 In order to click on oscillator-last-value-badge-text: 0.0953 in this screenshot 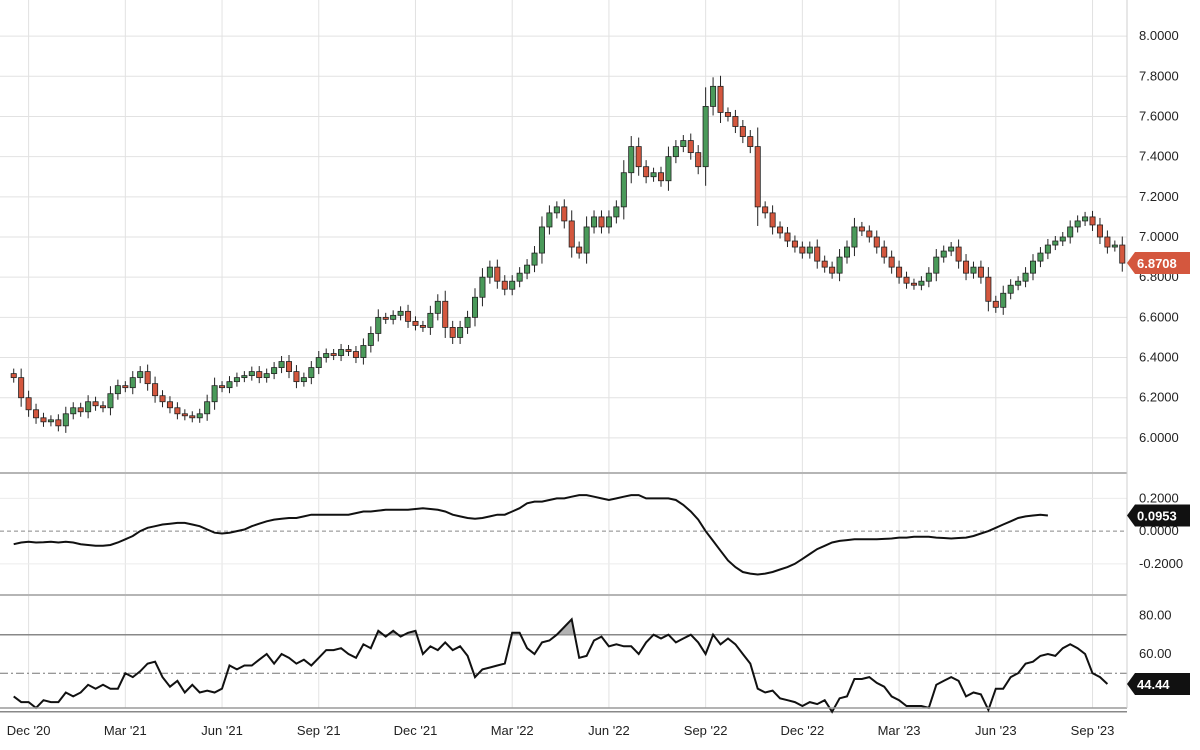, I will do `click(1157, 515)`.